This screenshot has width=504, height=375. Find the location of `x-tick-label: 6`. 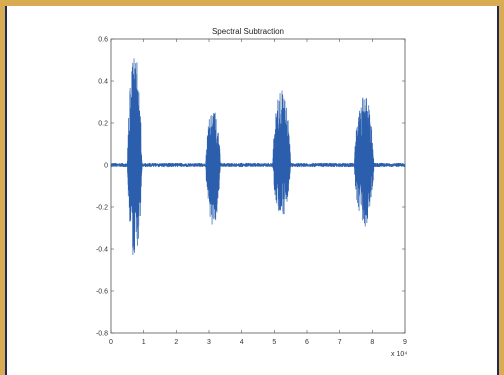

x-tick-label: 6 is located at coordinates (307, 342).